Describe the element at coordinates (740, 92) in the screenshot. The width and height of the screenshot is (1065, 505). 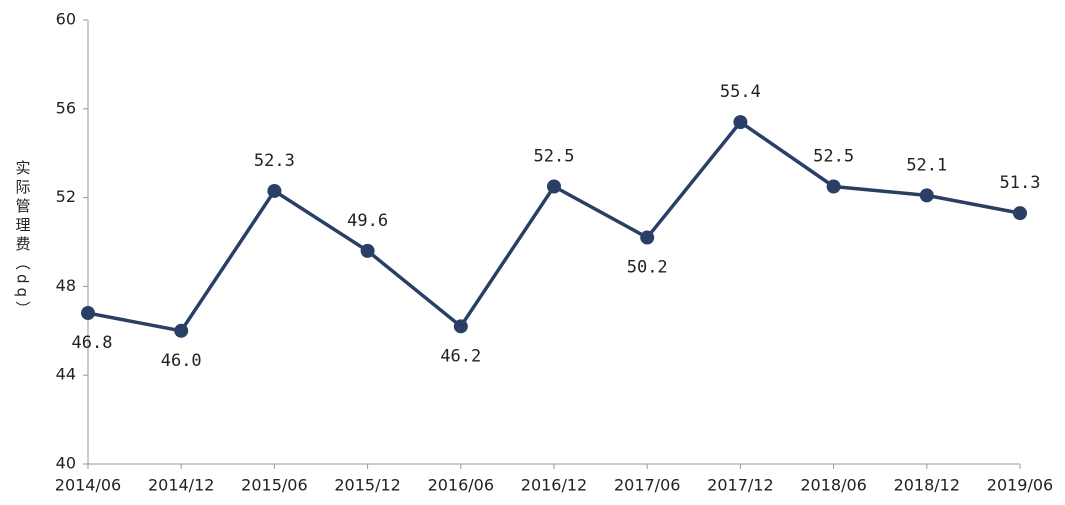
I see `data-label: 55.4` at that location.